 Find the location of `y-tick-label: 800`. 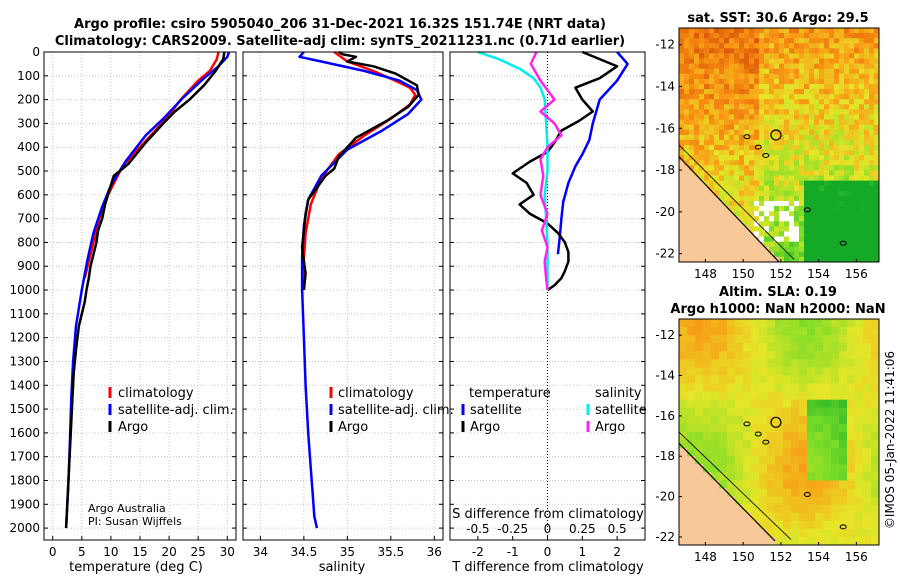

y-tick-label: 800 is located at coordinates (28, 242).